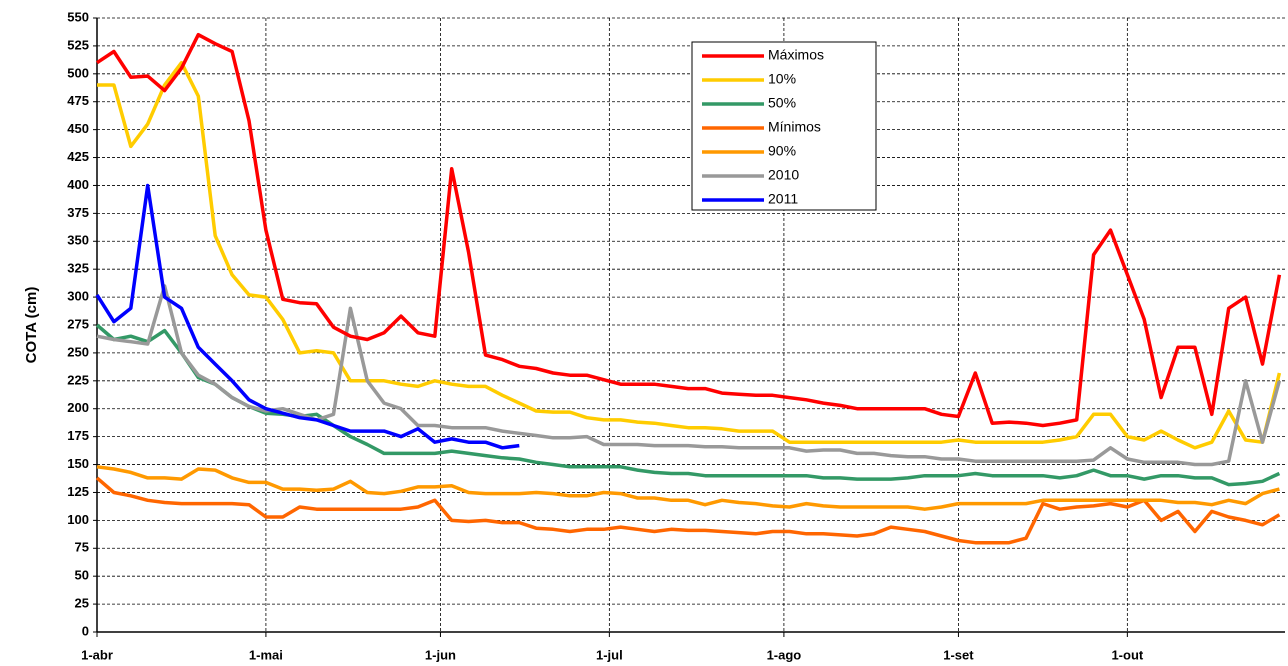 The height and width of the screenshot is (666, 1288). Describe the element at coordinates (78, 184) in the screenshot. I see `y-tick-label: 400` at that location.